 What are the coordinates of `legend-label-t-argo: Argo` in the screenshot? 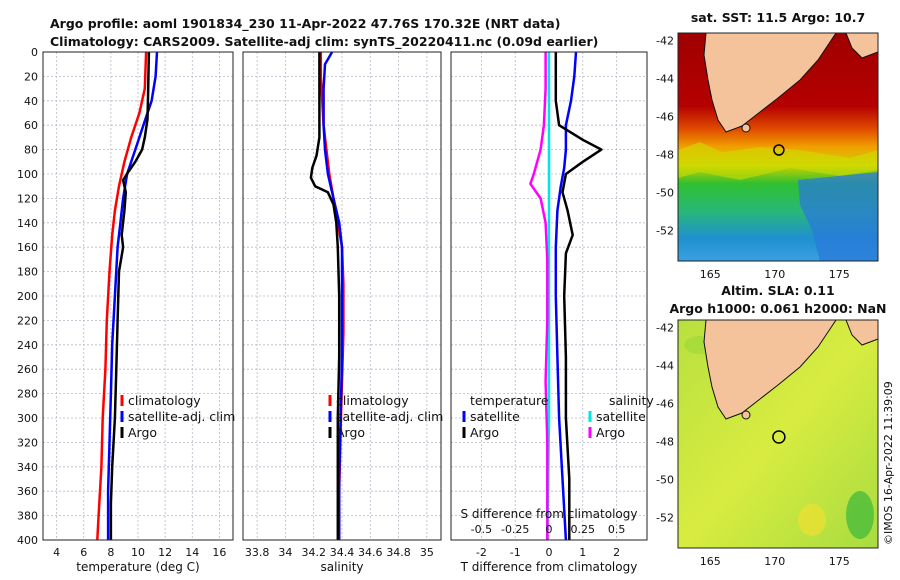 It's located at (484, 432).